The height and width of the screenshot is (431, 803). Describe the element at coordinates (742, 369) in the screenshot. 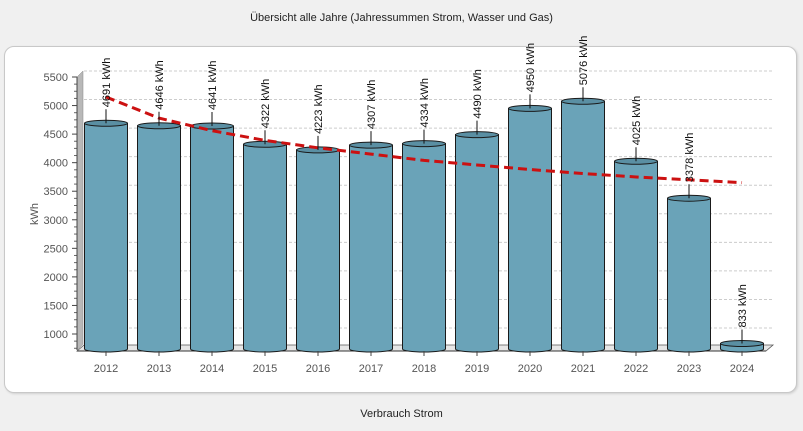

I see `x-tick-label: 2024` at that location.